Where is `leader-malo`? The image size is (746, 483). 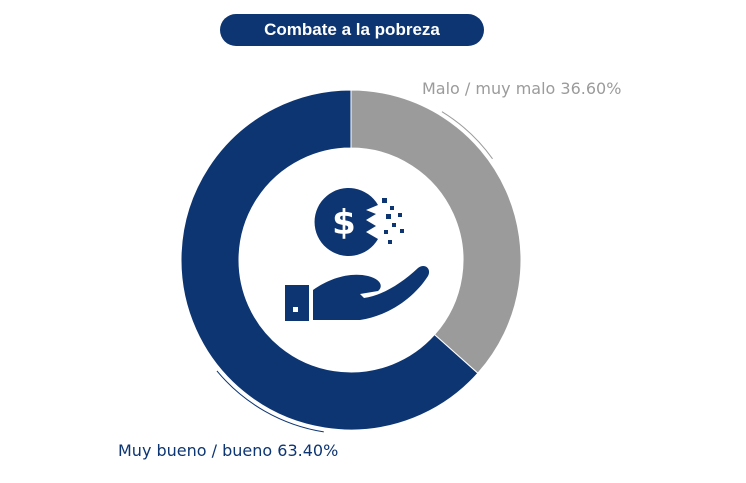 leader-malo is located at coordinates (467, 135).